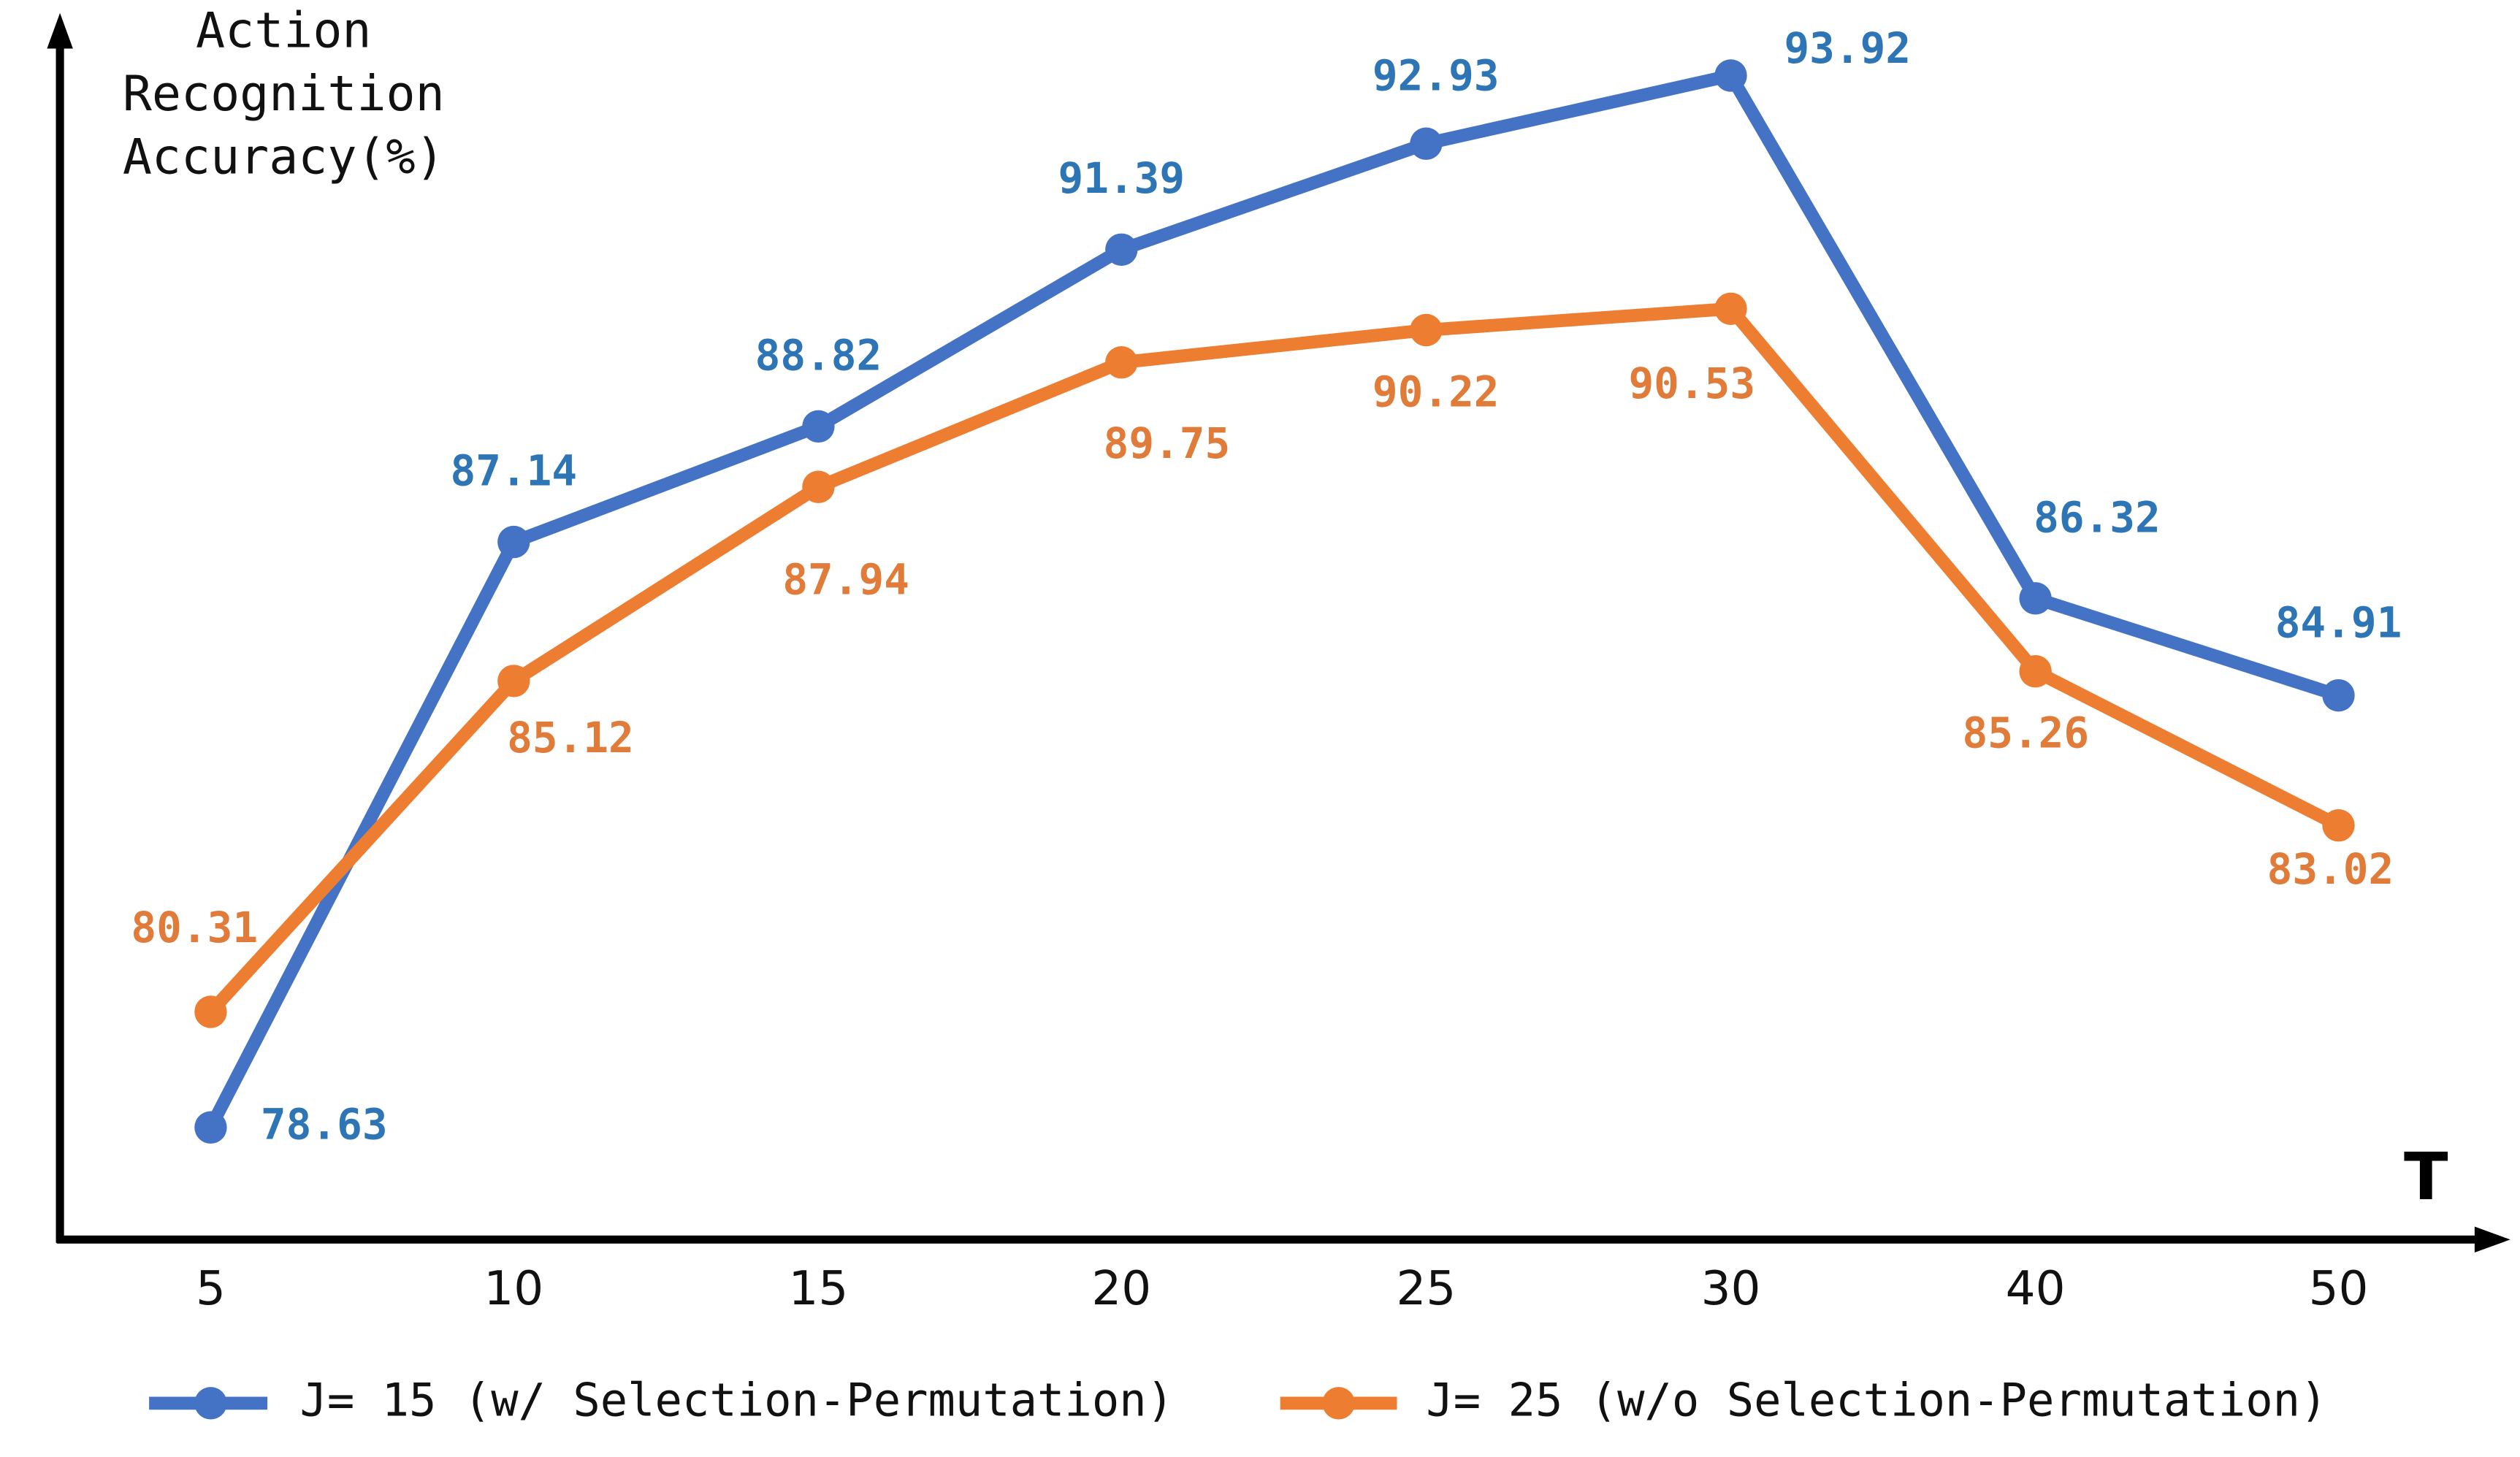  What do you see at coordinates (1121, 1288) in the screenshot?
I see `x-tick-label: 20` at bounding box center [1121, 1288].